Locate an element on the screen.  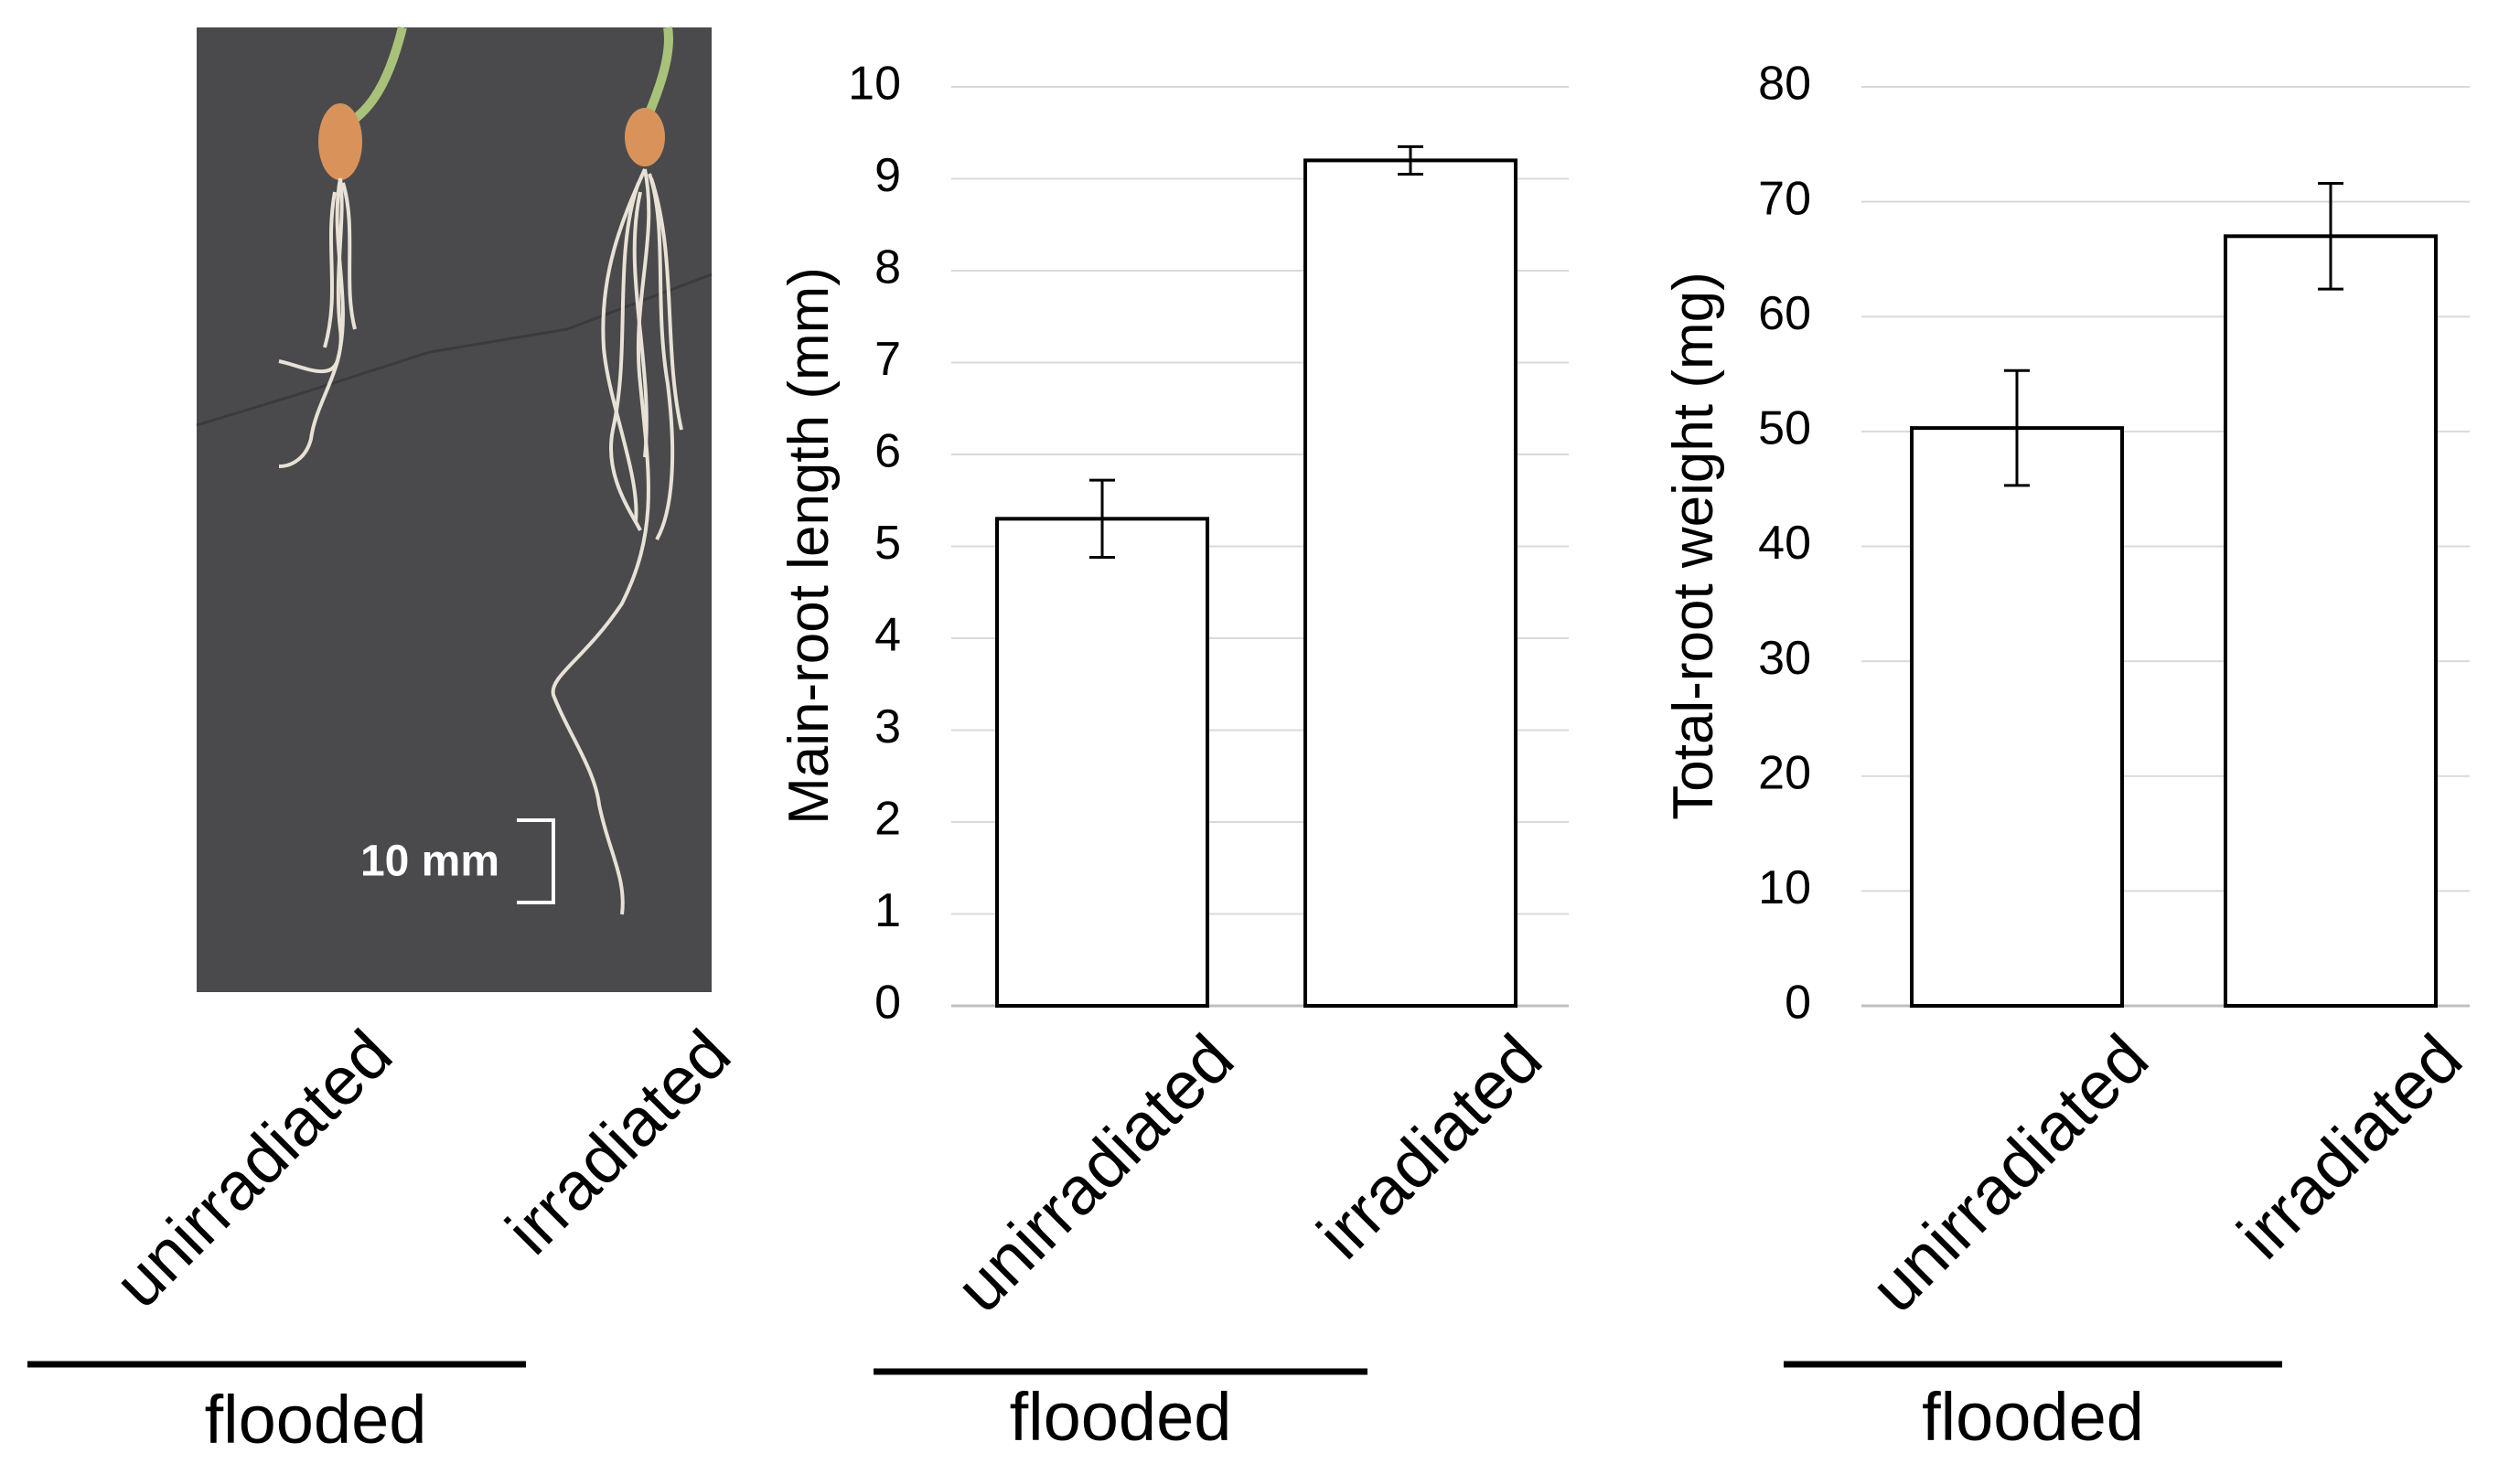
y-tick-label: 80 is located at coordinates (1784, 84).